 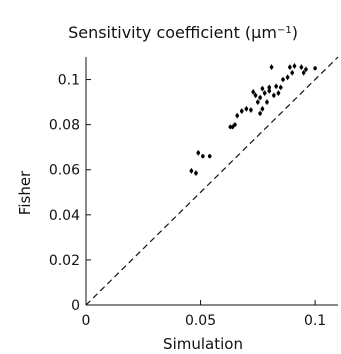 I want to click on x-tick-label: 0, so click(x=86, y=321).